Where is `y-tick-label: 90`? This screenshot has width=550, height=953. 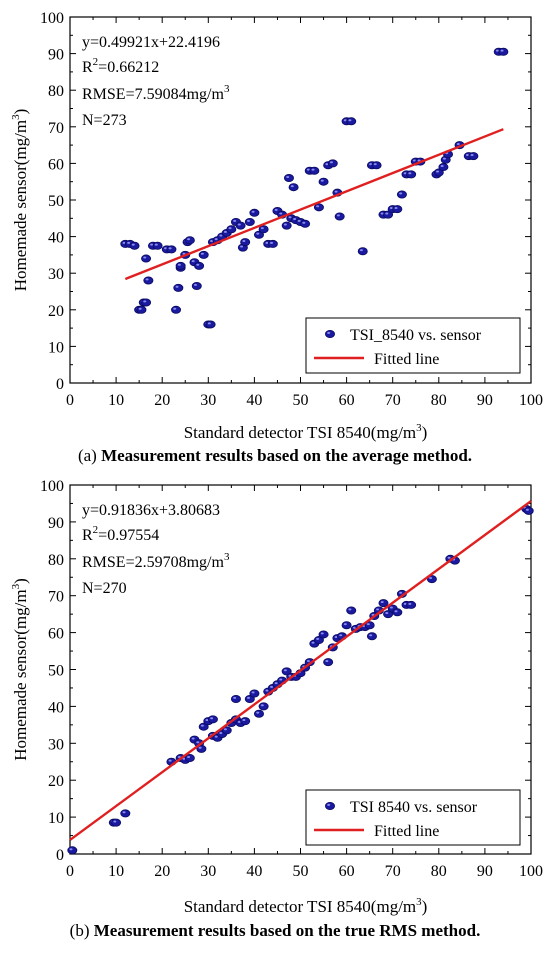
y-tick-label: 90 is located at coordinates (56, 523).